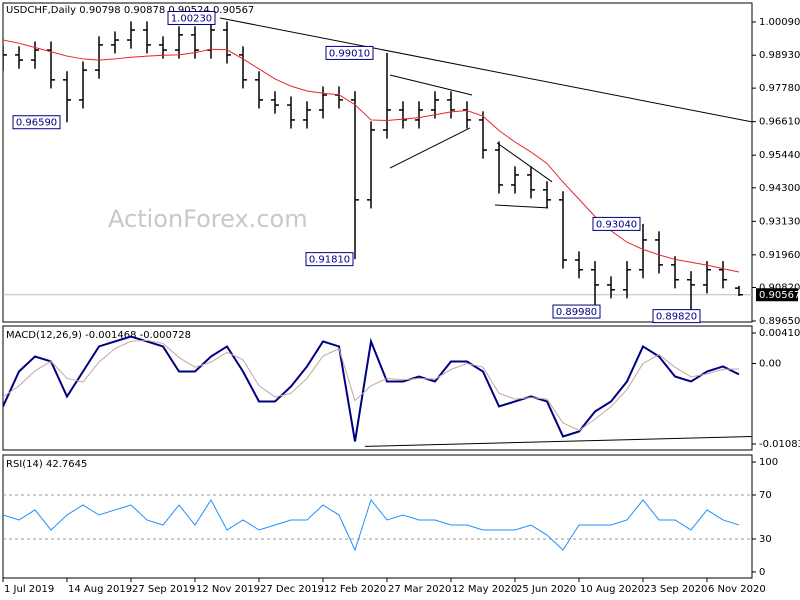 Image resolution: width=800 pixels, height=600 pixels. What do you see at coordinates (779, 295) in the screenshot?
I see `current-price-label: 0.90567` at bounding box center [779, 295].